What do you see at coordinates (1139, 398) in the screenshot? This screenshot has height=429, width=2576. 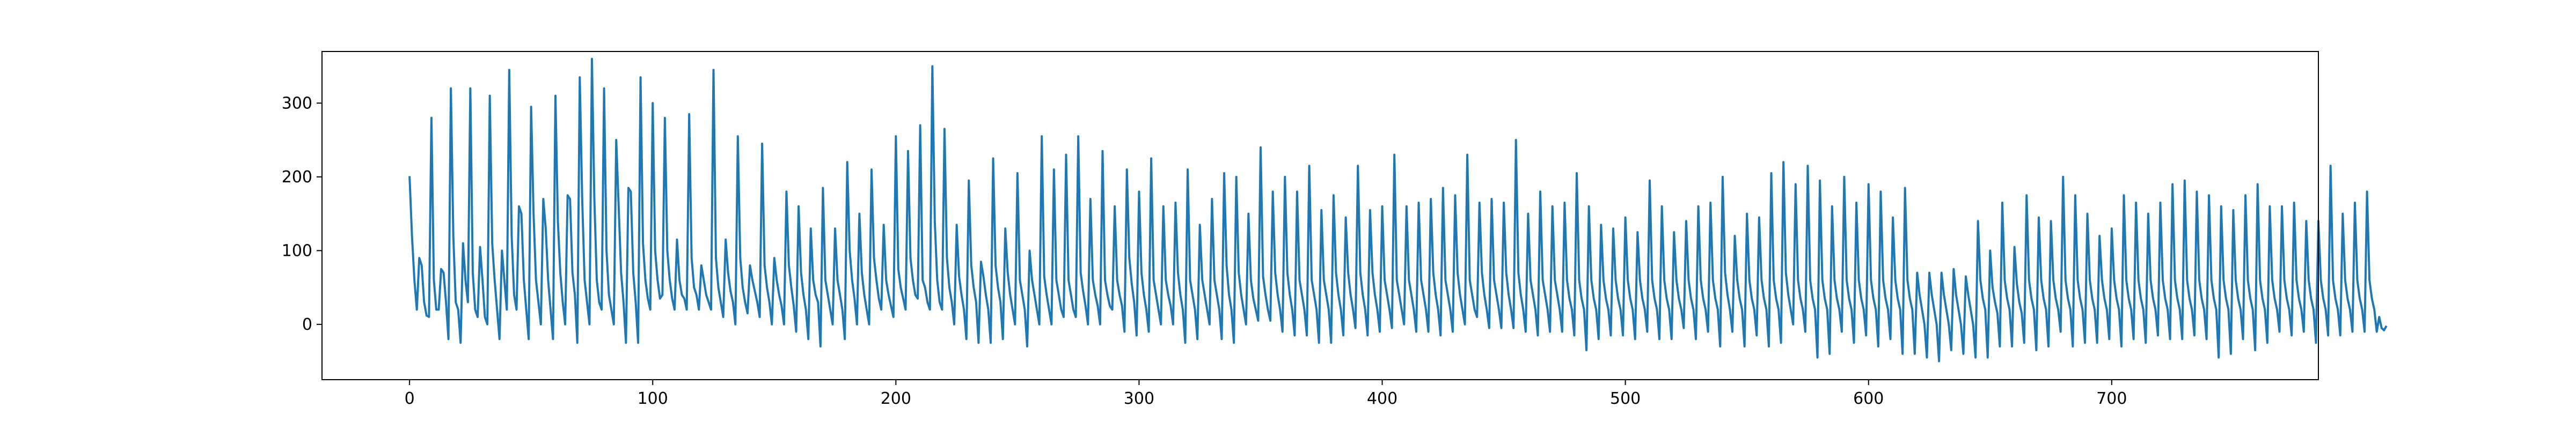 I see `x-tick-label: 300` at bounding box center [1139, 398].